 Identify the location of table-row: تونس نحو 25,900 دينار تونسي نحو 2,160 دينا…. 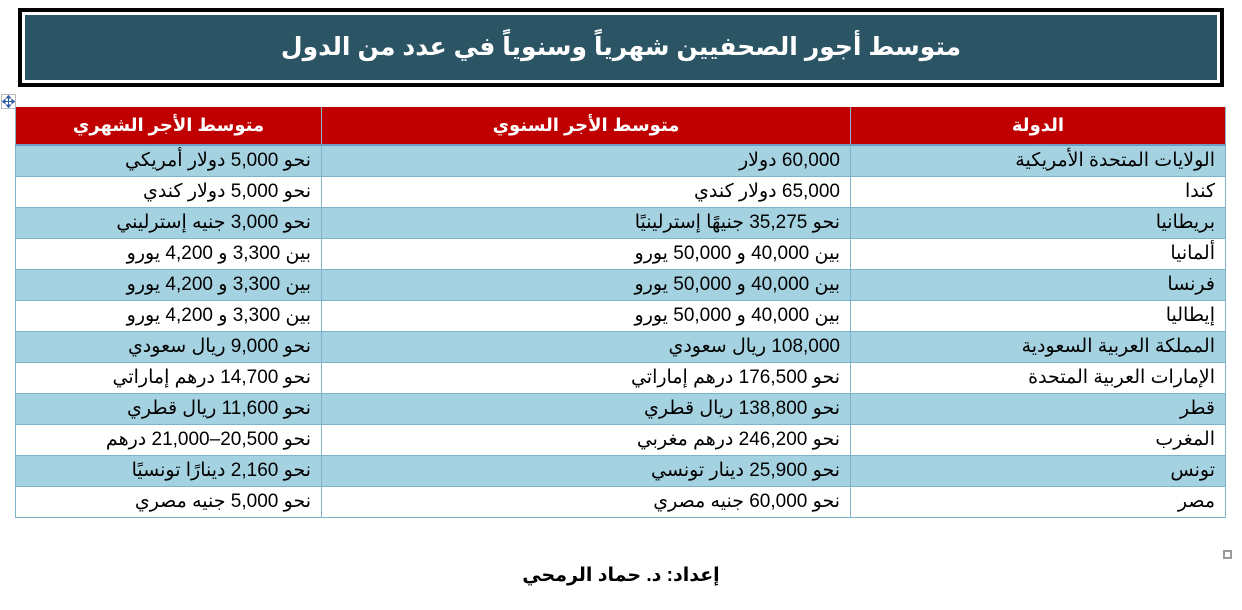
(620, 470).